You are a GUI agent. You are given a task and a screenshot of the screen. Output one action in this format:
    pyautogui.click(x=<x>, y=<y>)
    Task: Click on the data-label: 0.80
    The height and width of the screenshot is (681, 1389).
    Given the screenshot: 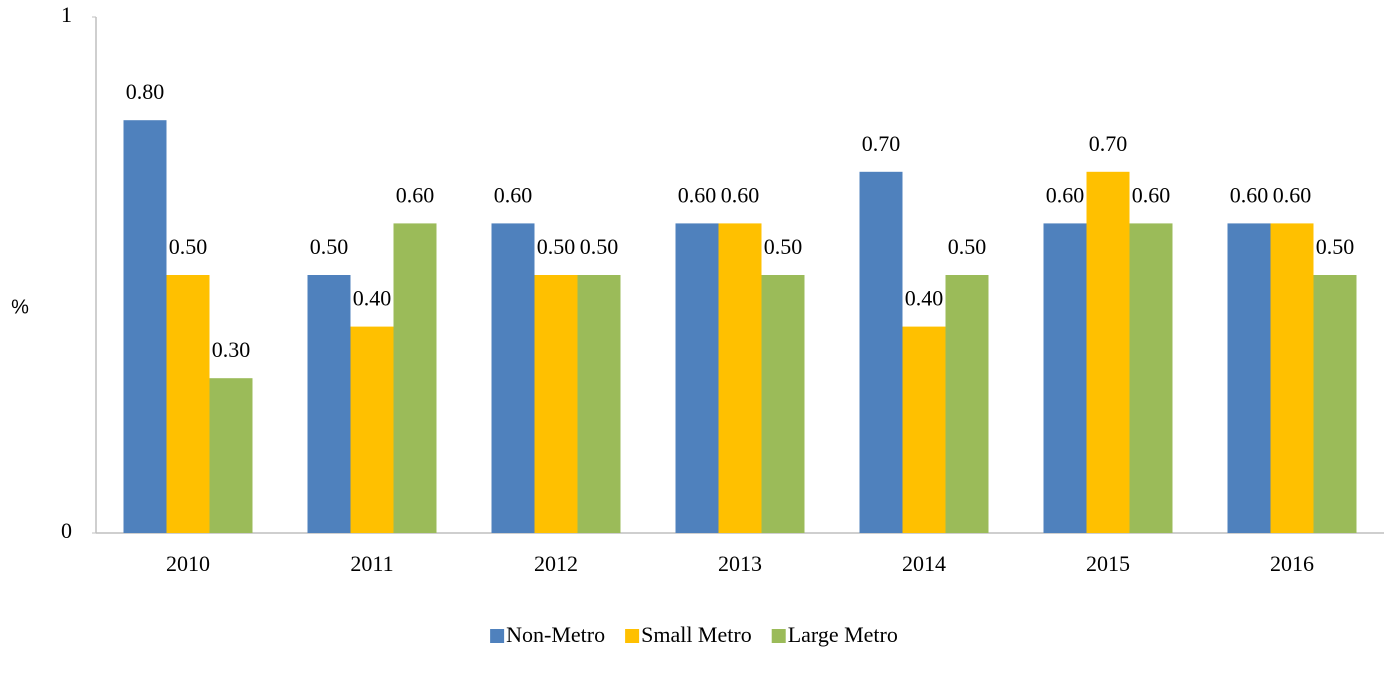 What is the action you would take?
    pyautogui.click(x=145, y=91)
    